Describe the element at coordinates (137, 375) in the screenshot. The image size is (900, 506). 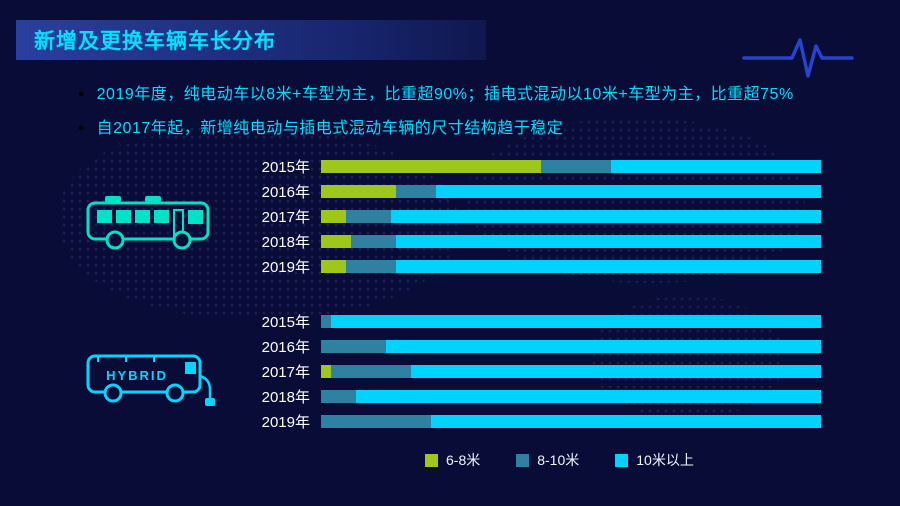
I see `hybrid-label: HYBRID` at that location.